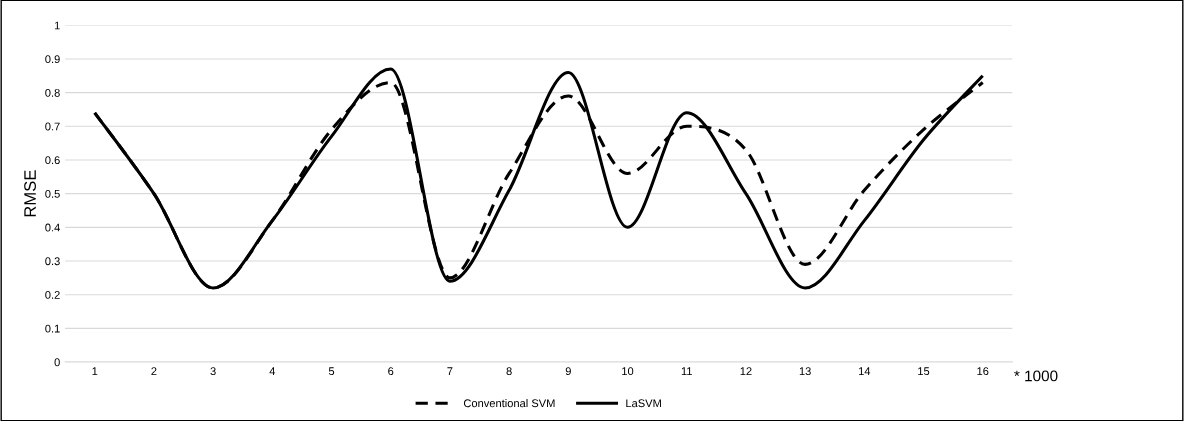 The width and height of the screenshot is (1184, 421). What do you see at coordinates (568, 371) in the screenshot?
I see `x-tick-label: 9` at bounding box center [568, 371].